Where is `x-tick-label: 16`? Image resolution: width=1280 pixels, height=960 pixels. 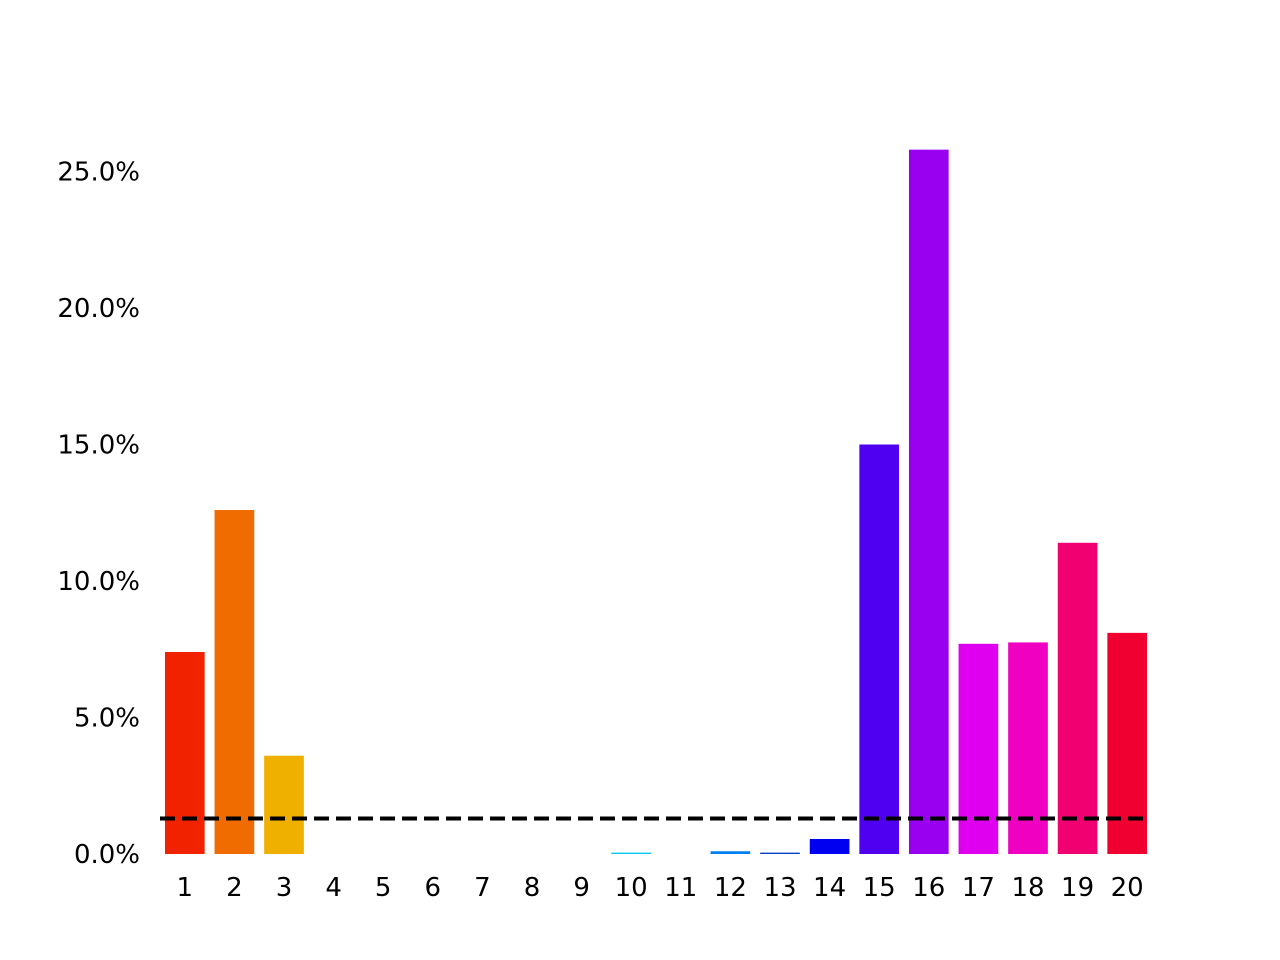 x-tick-label: 16 is located at coordinates (928, 888).